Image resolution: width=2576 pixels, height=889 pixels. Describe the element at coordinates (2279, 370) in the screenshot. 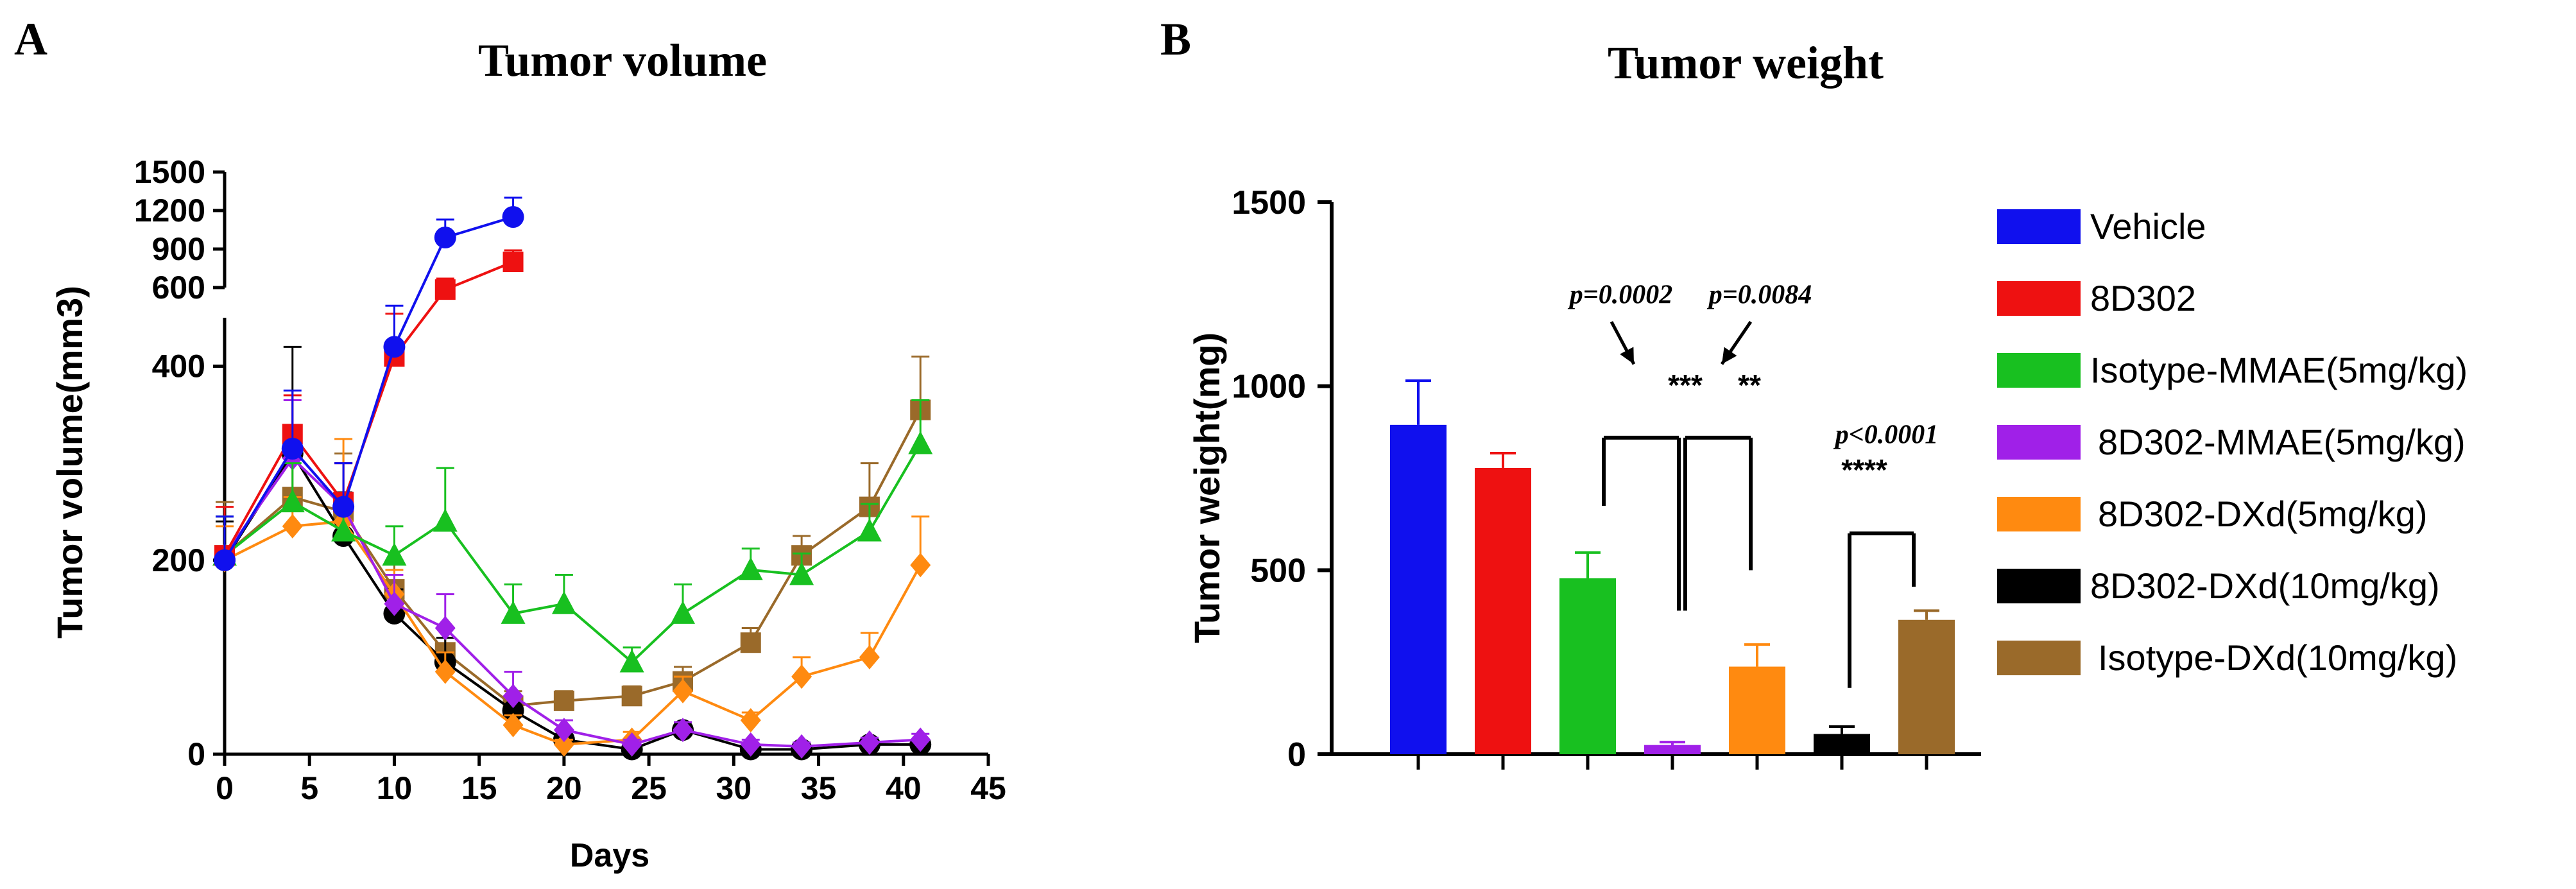

I see `legend-item-isotype-mmae-5mg-kg: Isotype-MMAE(5mg/kg)` at that location.